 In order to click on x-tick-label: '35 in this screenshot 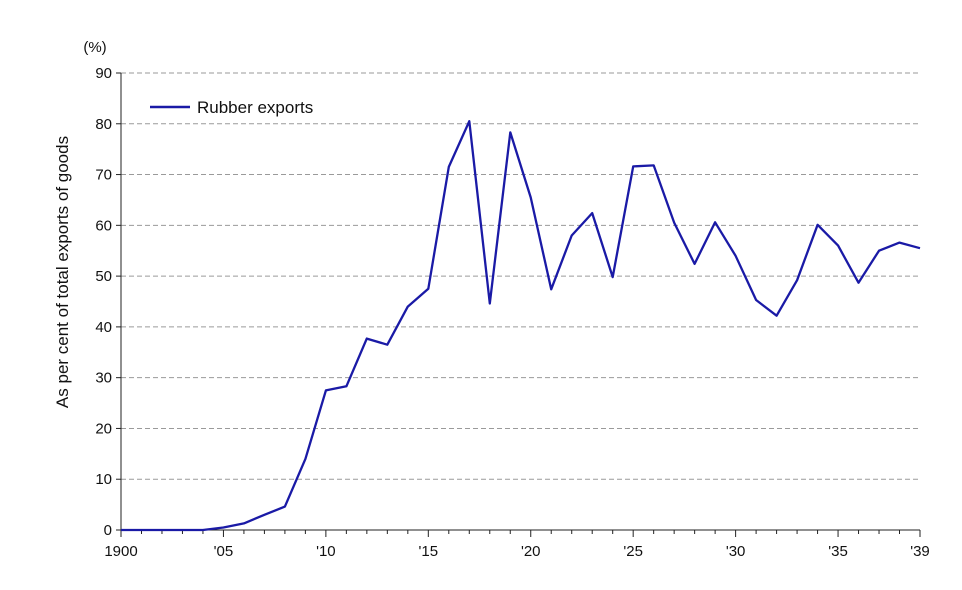, I will do `click(838, 551)`.